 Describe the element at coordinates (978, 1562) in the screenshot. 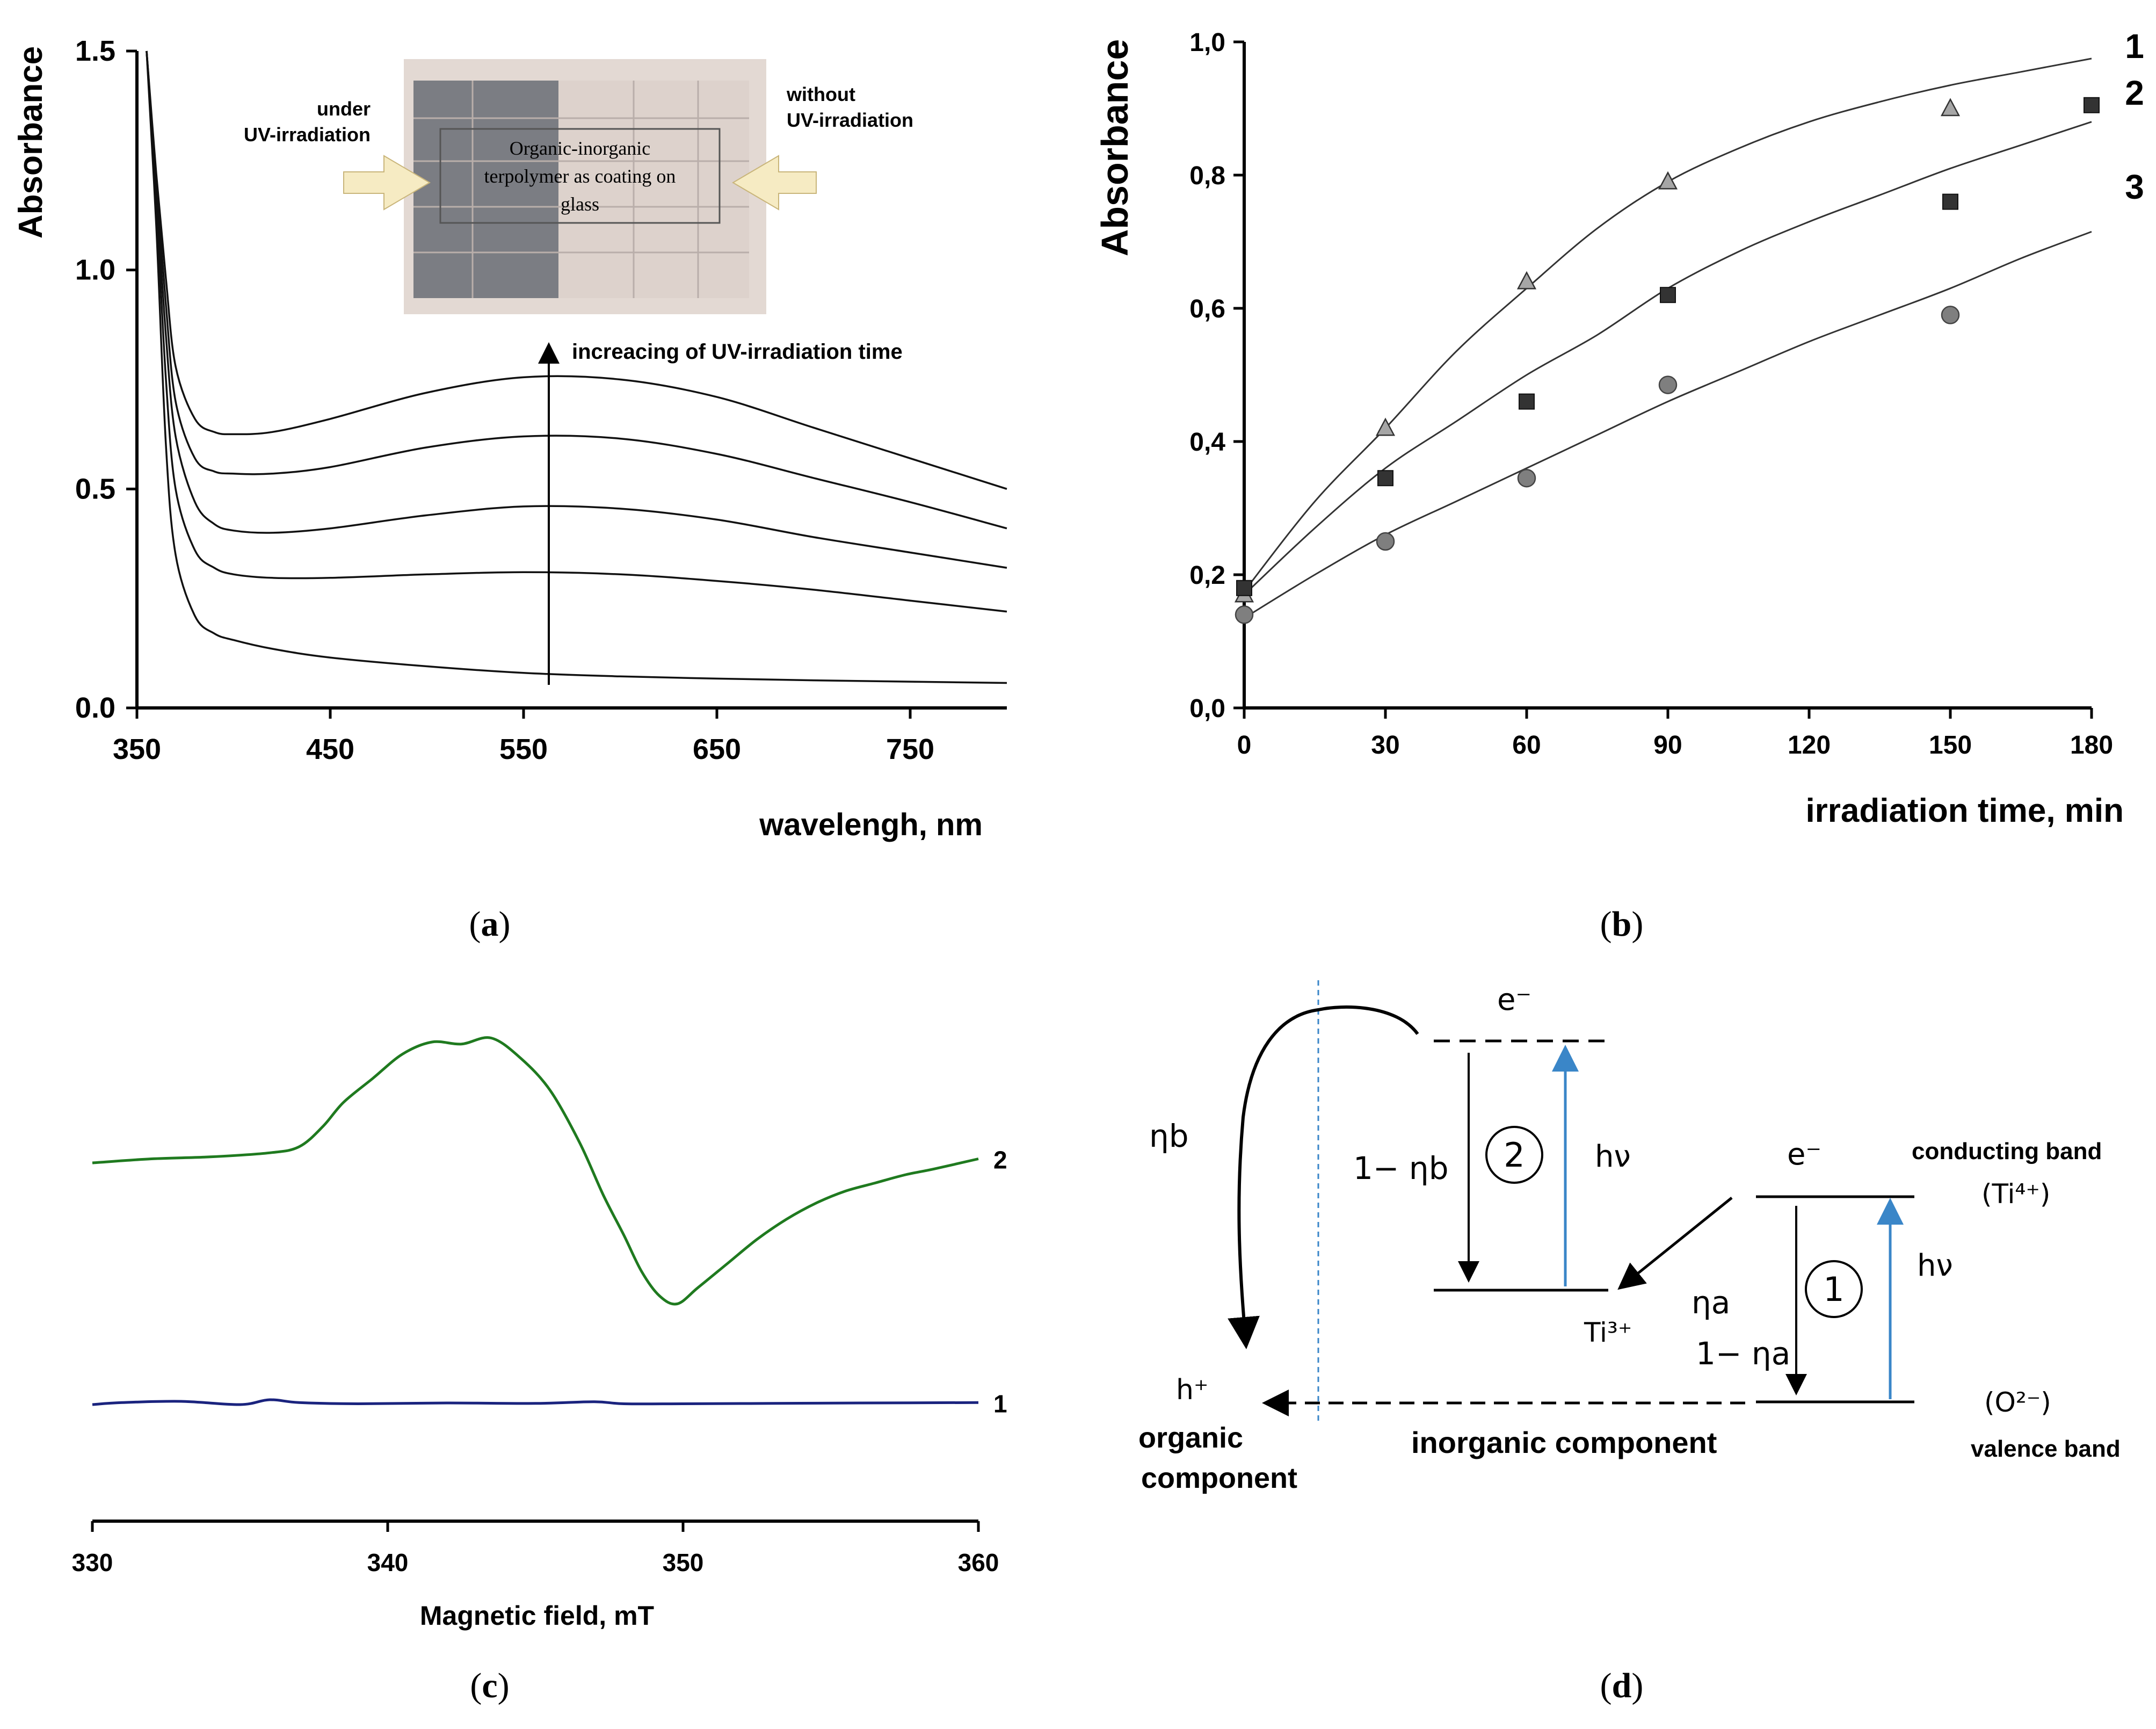

I see `c-x-tick-label: 360` at that location.